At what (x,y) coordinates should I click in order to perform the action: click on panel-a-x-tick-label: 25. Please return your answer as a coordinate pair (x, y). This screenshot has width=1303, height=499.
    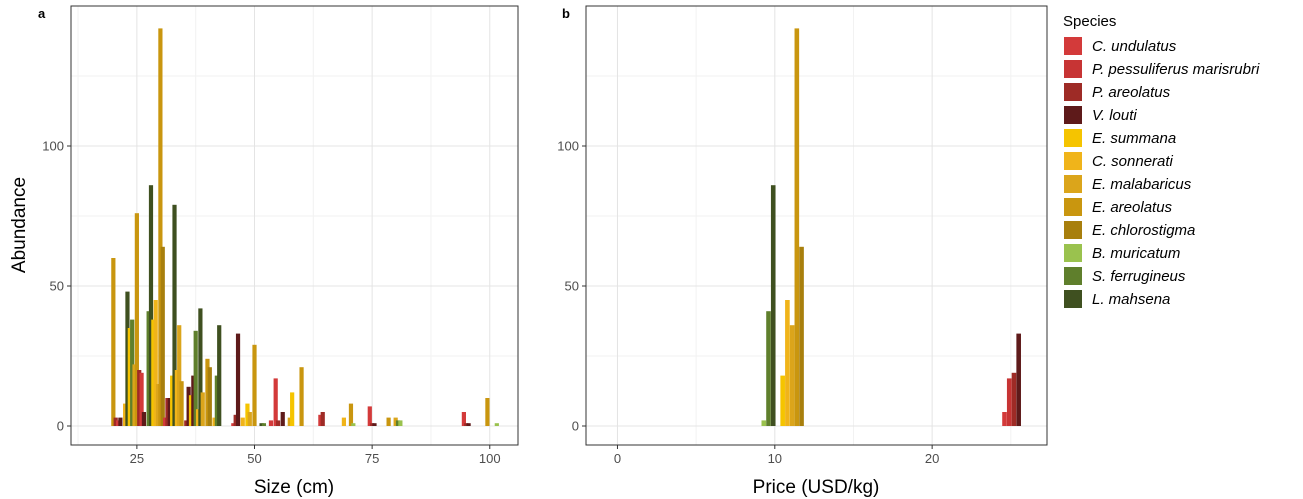
    Looking at the image, I should click on (137, 458).